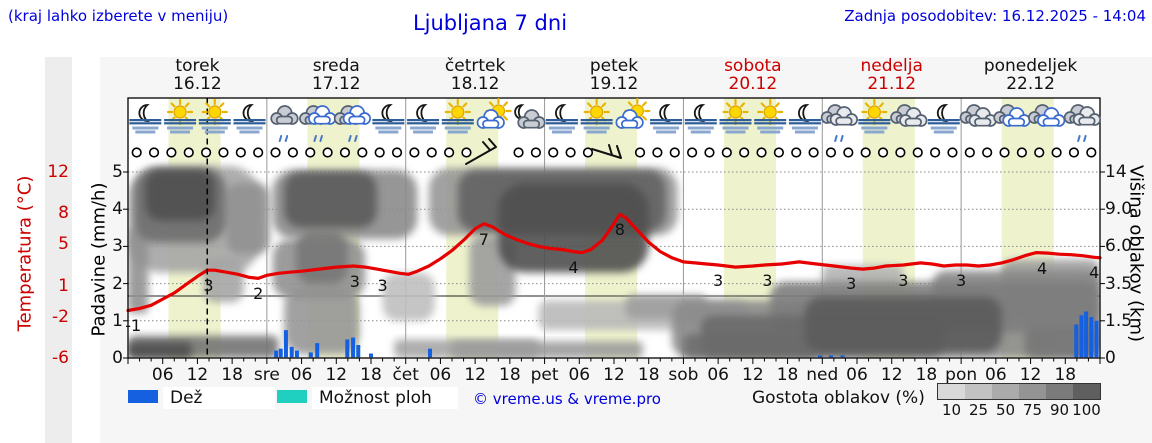  Describe the element at coordinates (133, 325) in the screenshot. I see `temperature-value-label: -1` at that location.